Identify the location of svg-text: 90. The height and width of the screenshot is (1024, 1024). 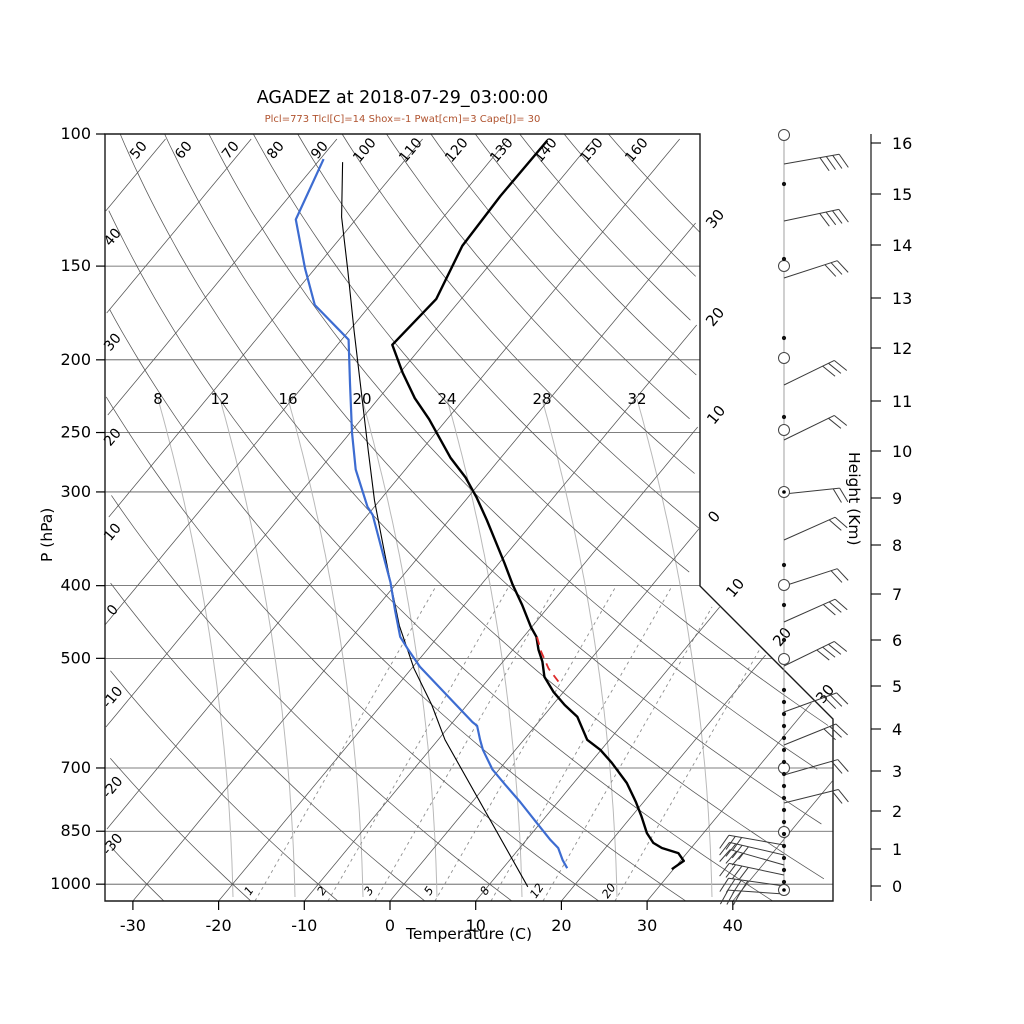
(320, 150).